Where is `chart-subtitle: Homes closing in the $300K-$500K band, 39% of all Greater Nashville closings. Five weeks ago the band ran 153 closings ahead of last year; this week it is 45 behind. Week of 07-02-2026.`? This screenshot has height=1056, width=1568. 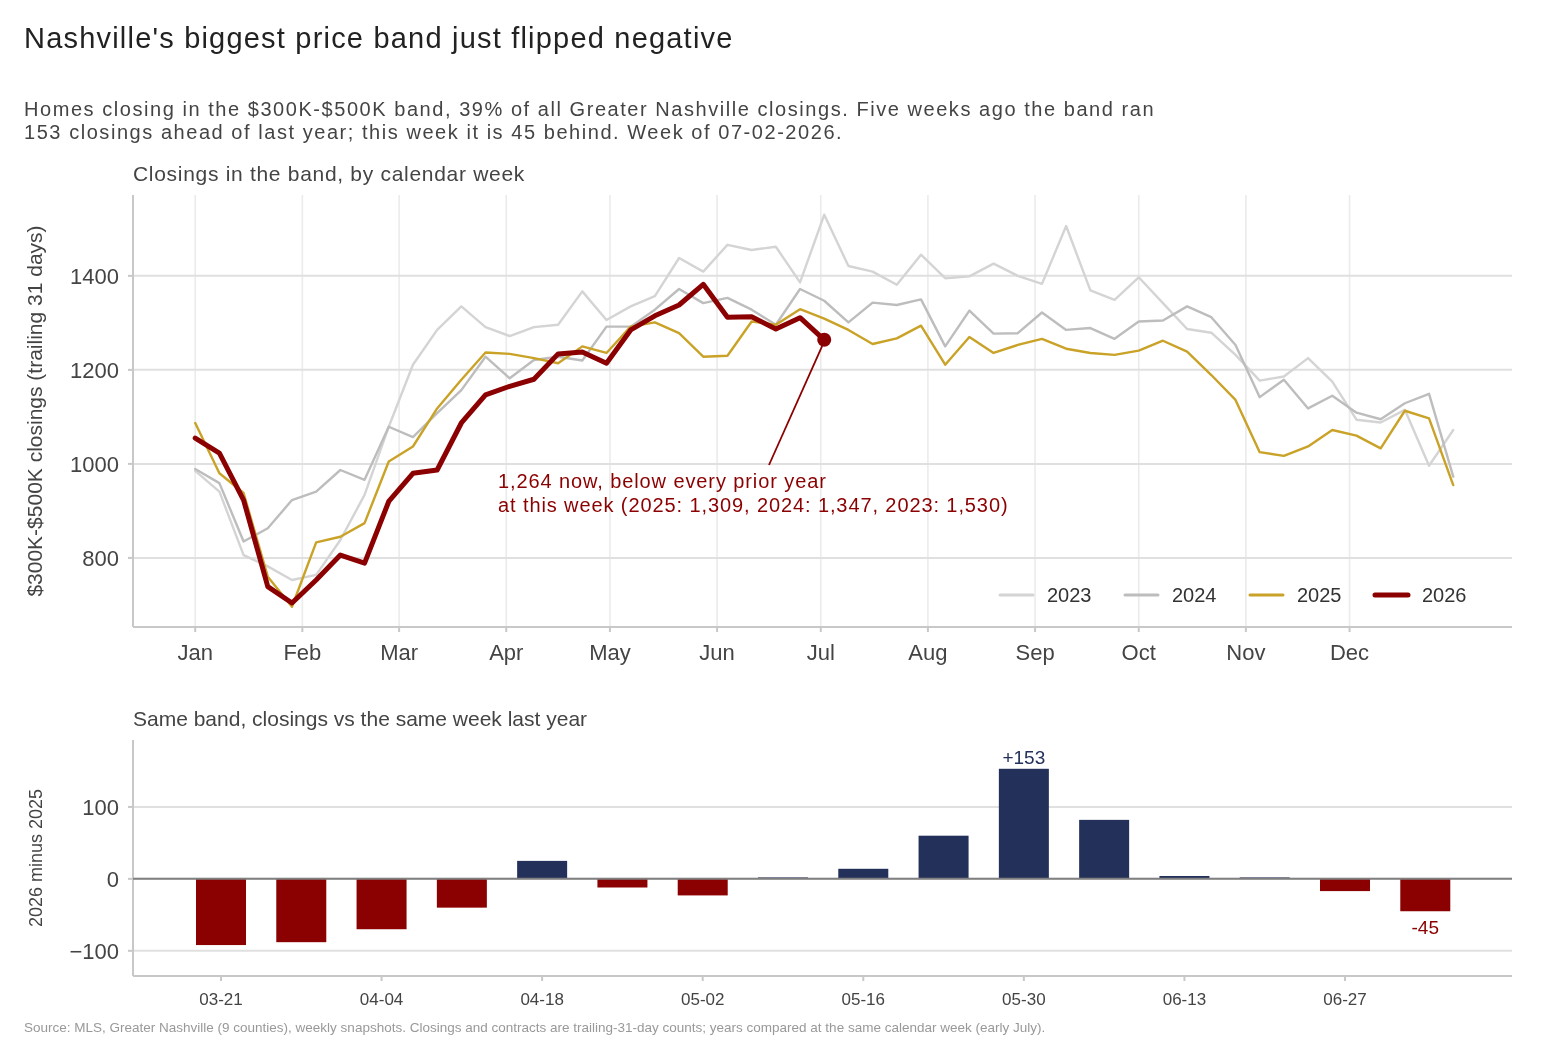
chart-subtitle: Homes closing in the $300K-$500K band, 39% of all Greater Nashville closings. Five weeks ago the band ran 153 closings ahead of last year; this week it is 45 behind. Week of 07-02-2026. is located at coordinates (590, 120).